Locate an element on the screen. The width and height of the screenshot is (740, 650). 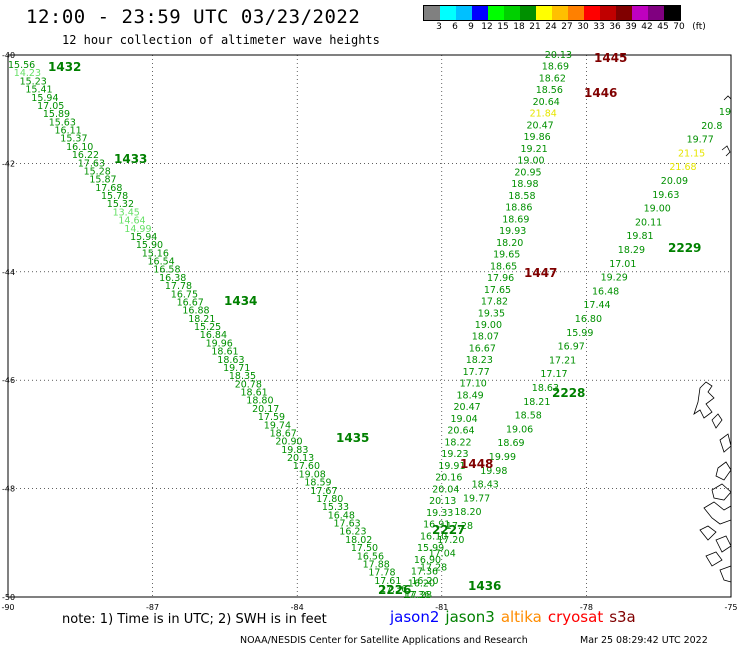
swh-value-label: 16.54 is located at coordinates (161, 262).